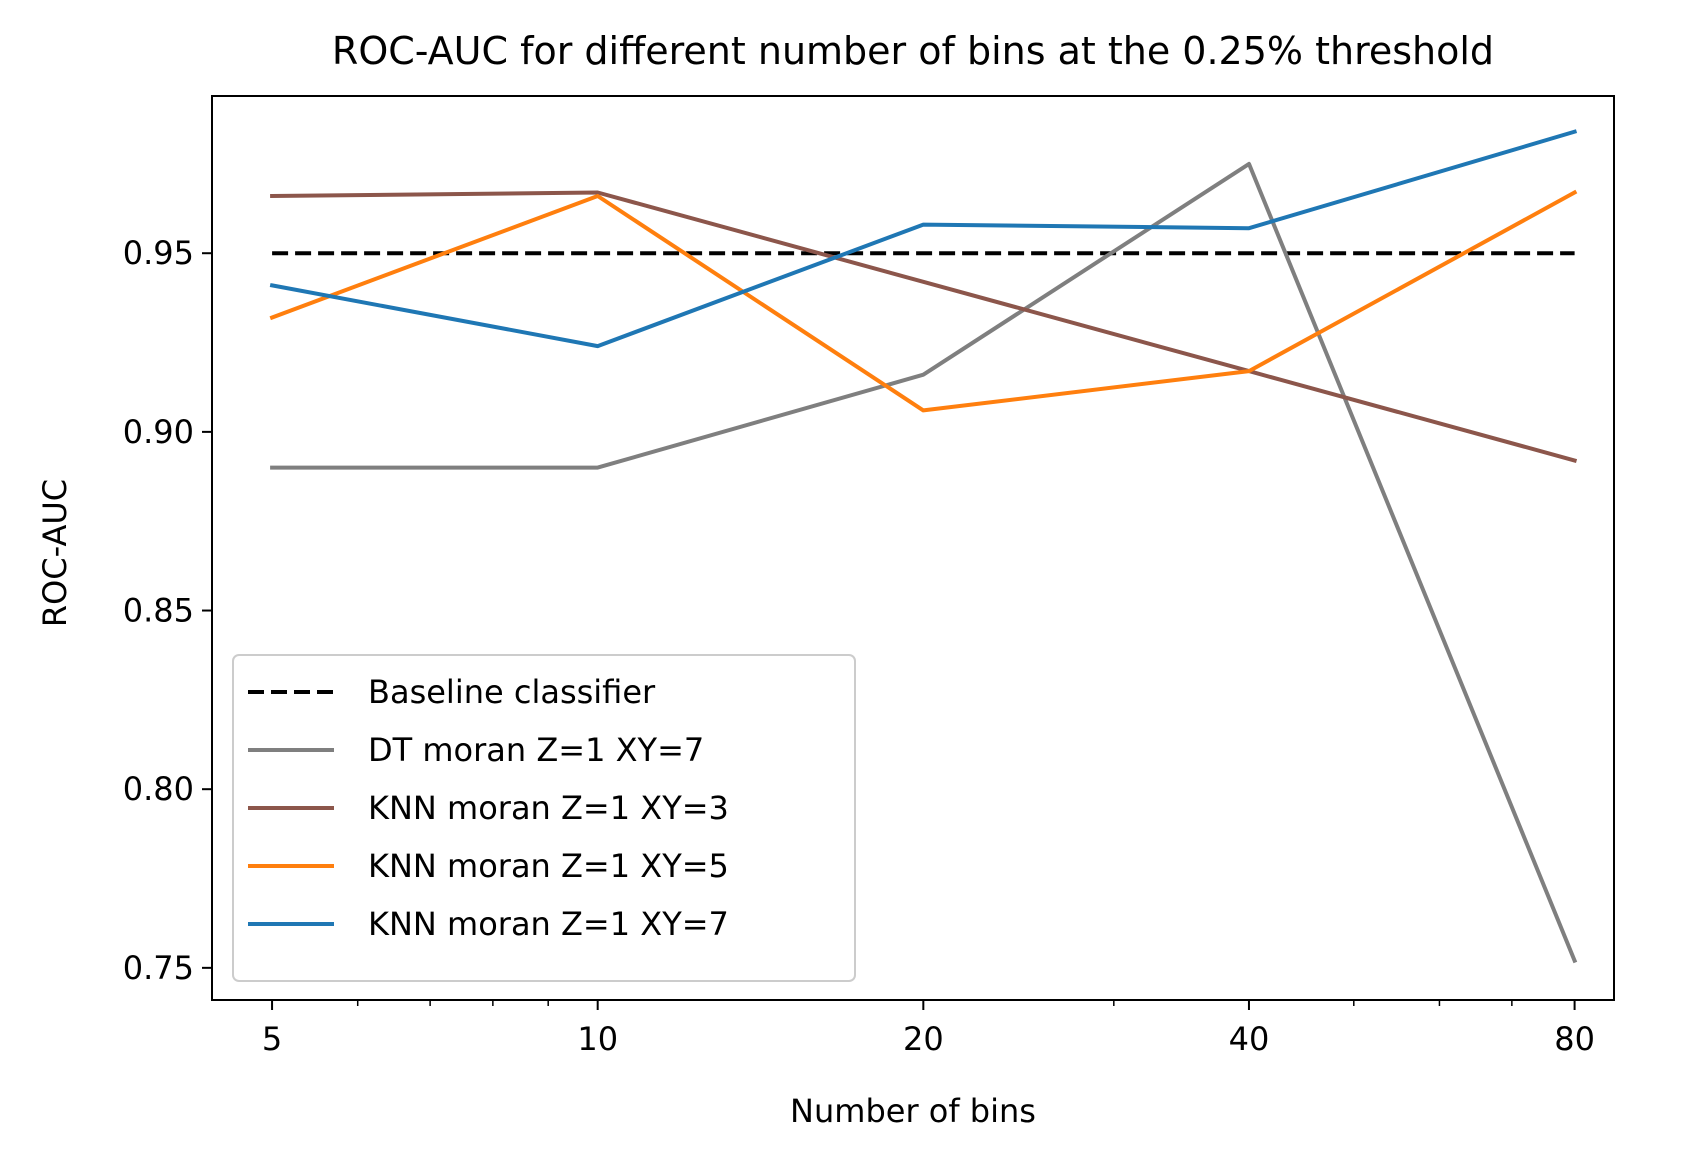 This screenshot has width=1703, height=1158. What do you see at coordinates (272, 1039) in the screenshot?
I see `x-tick-label: 5` at bounding box center [272, 1039].